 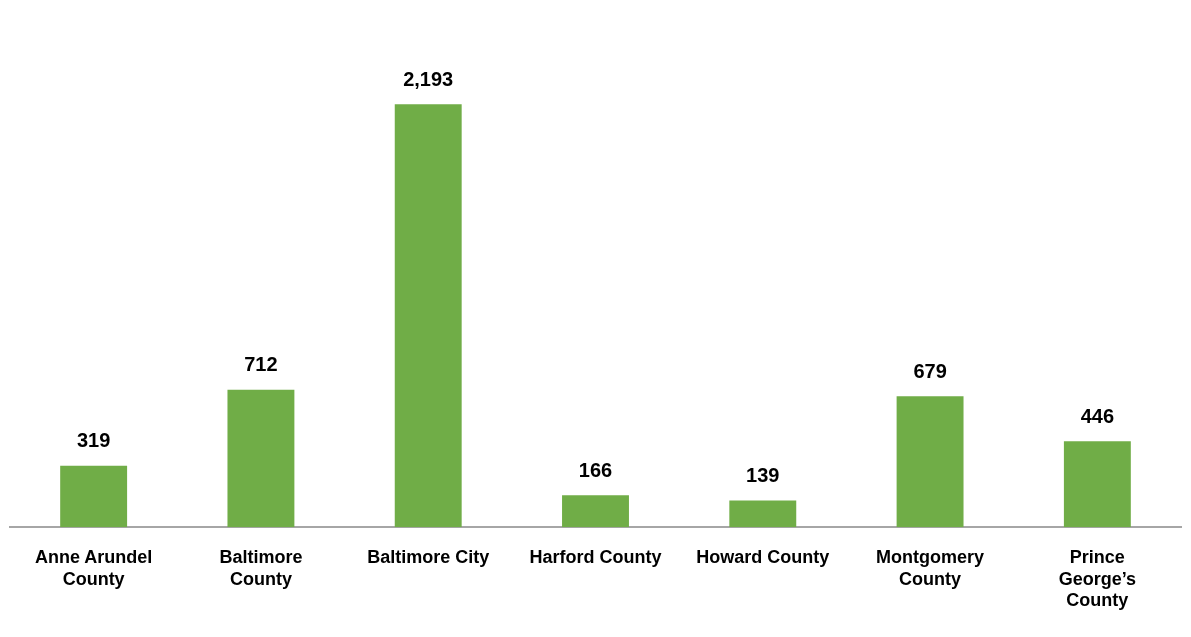 I want to click on x-tick-label: Howard County, so click(x=763, y=556).